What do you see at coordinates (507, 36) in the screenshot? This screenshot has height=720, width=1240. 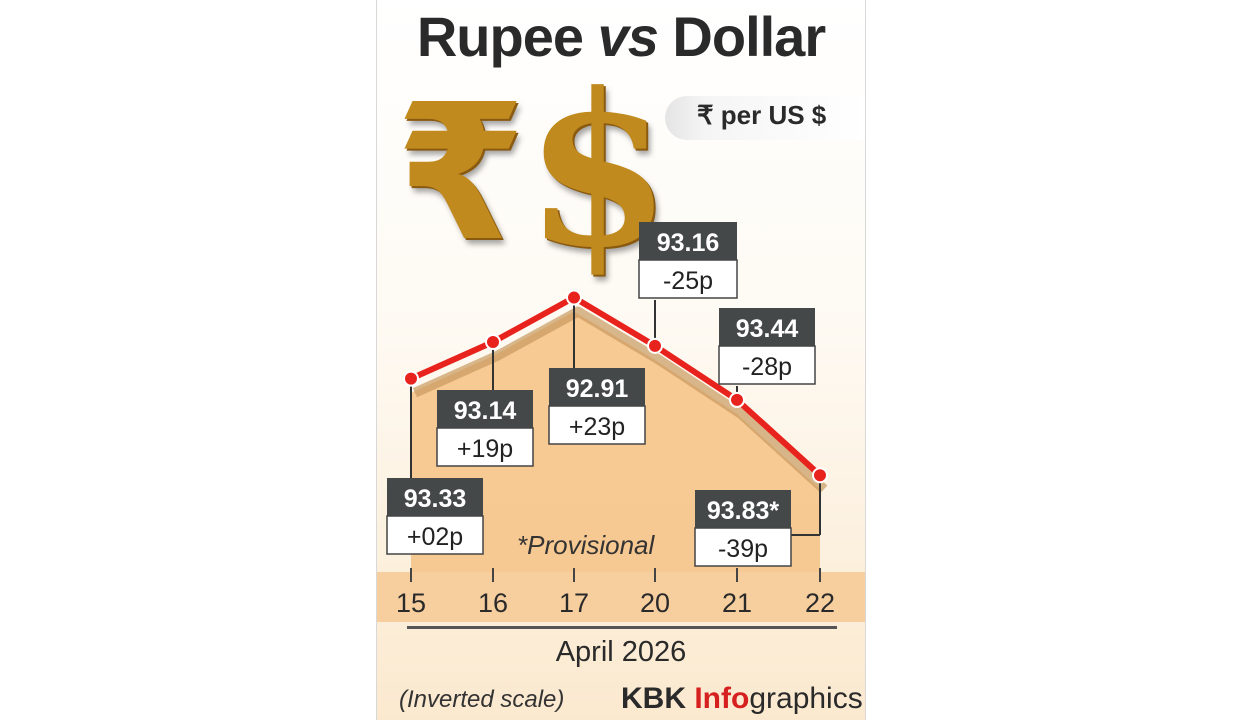 I see `title-rupee: Rupee` at bounding box center [507, 36].